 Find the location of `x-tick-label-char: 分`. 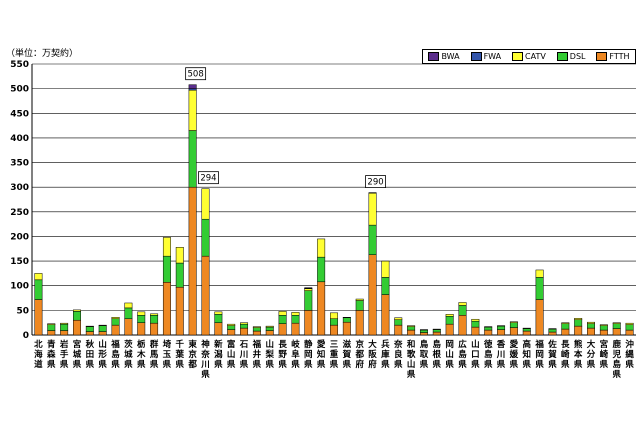

x-tick-label-char: 分 is located at coordinates (591, 354).